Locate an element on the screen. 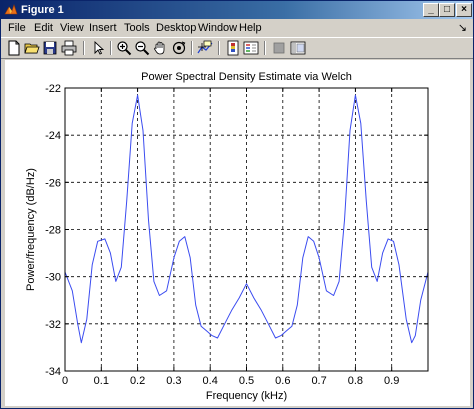 Image resolution: width=474 pixels, height=409 pixels. x-tick-label: 0.8 is located at coordinates (355, 381).